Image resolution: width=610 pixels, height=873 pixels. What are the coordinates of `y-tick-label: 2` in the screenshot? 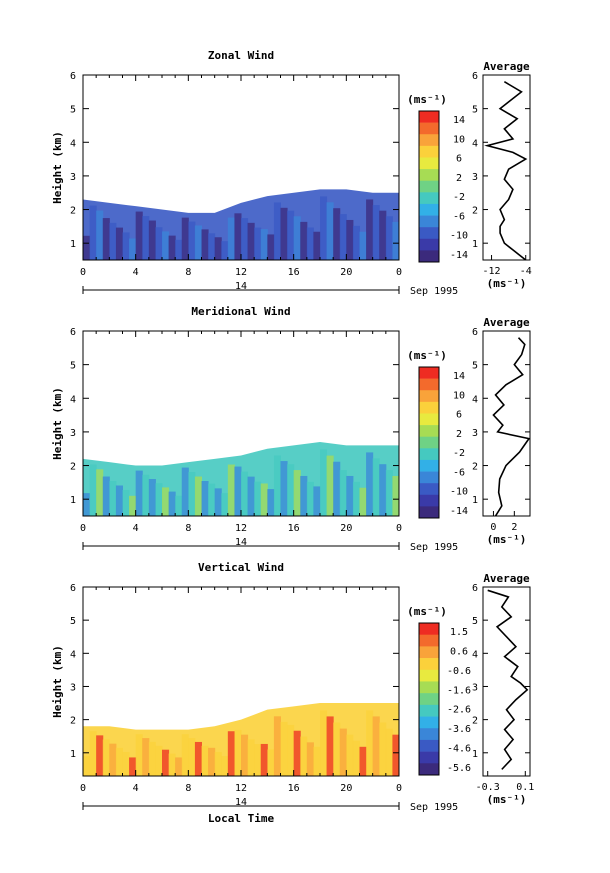 It's located at (73, 721).